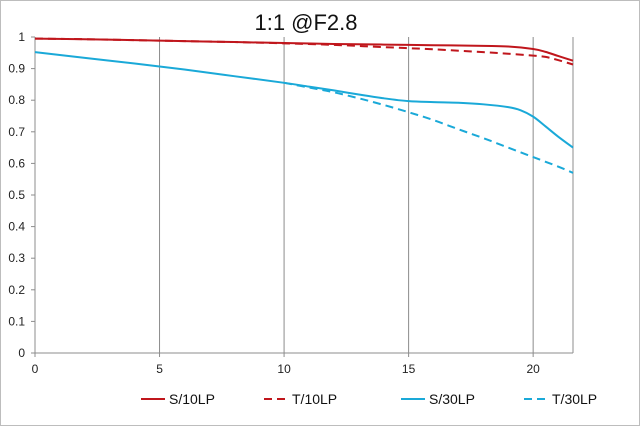 This screenshot has height=427, width=640. What do you see at coordinates (305, 22) in the screenshot?
I see `chart-title: 1:1 @F2.8` at bounding box center [305, 22].